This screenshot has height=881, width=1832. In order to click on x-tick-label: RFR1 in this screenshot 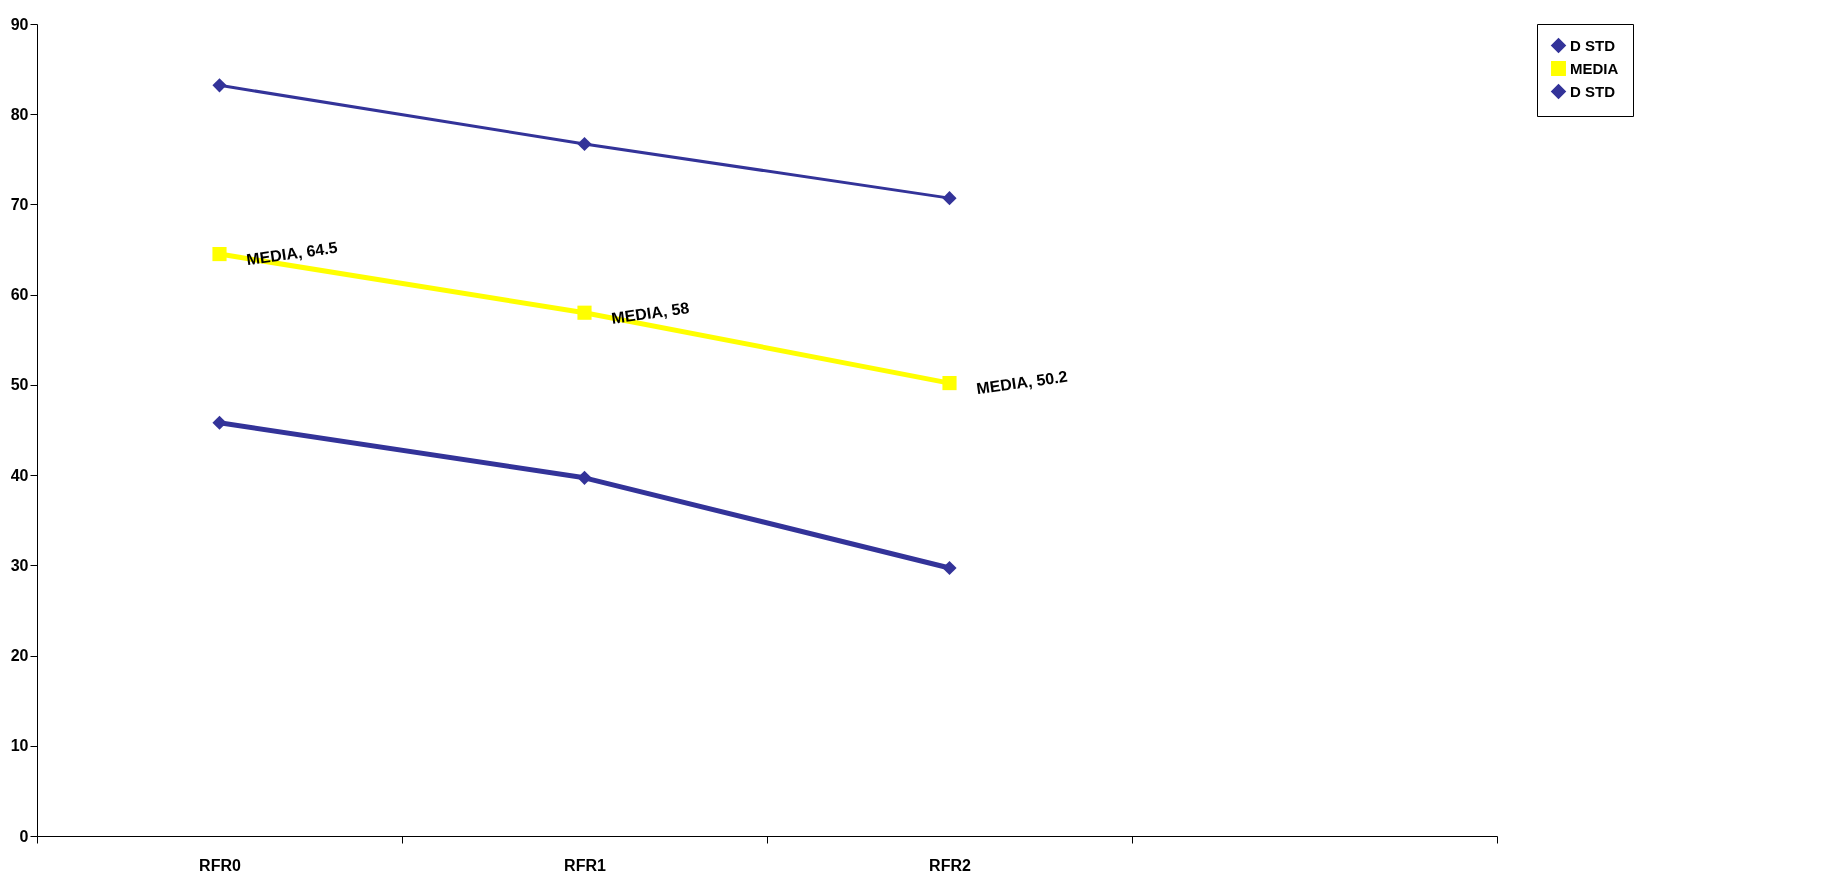, I will do `click(585, 865)`.